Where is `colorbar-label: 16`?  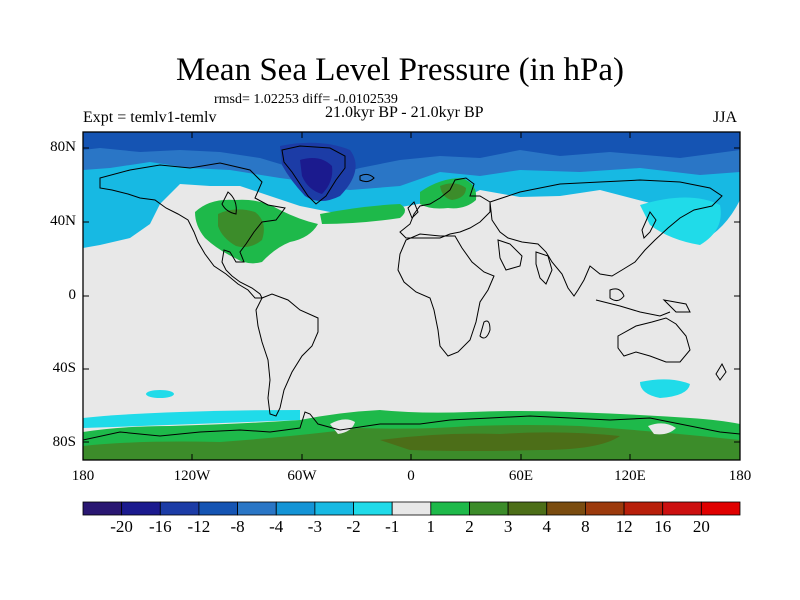
colorbar-label: 16 is located at coordinates (663, 526).